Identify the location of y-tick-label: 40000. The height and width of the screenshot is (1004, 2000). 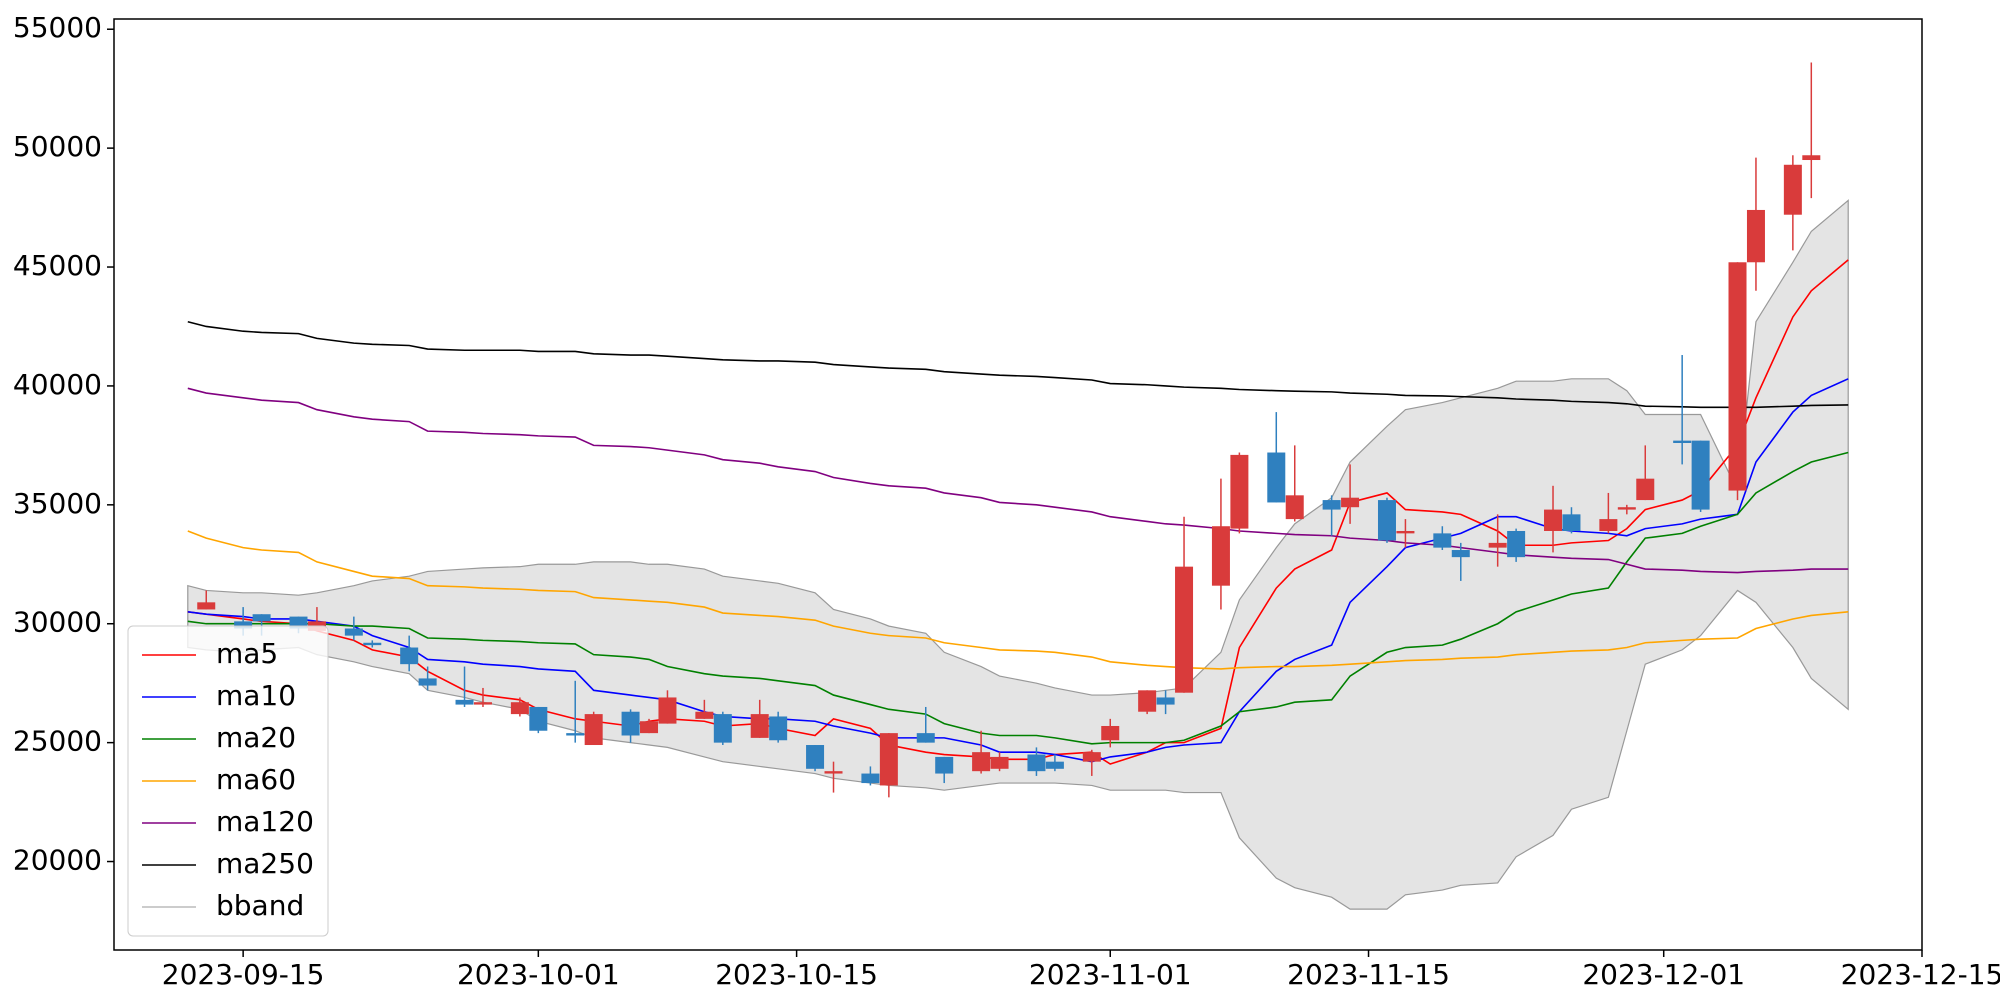
(57, 384).